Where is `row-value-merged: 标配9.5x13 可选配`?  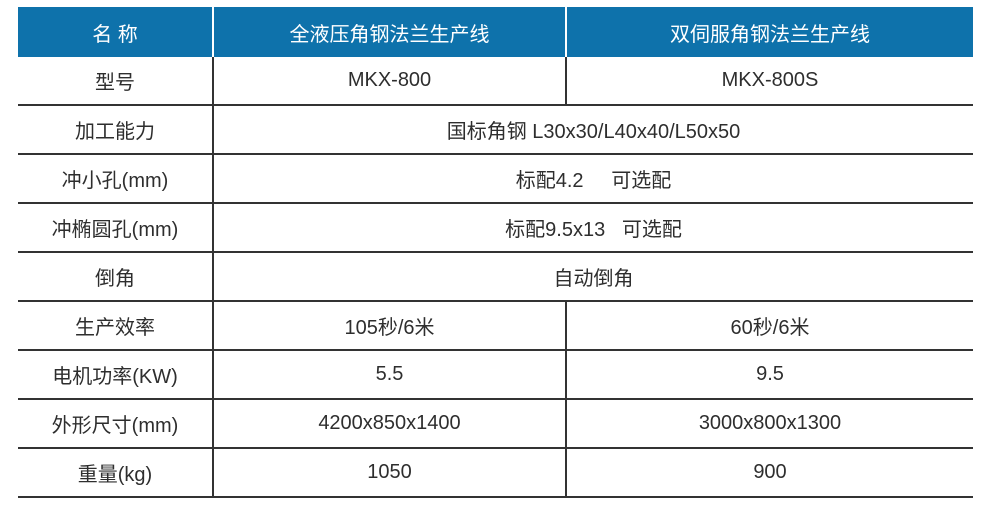 row-value-merged: 标配9.5x13 可选配 is located at coordinates (593, 228).